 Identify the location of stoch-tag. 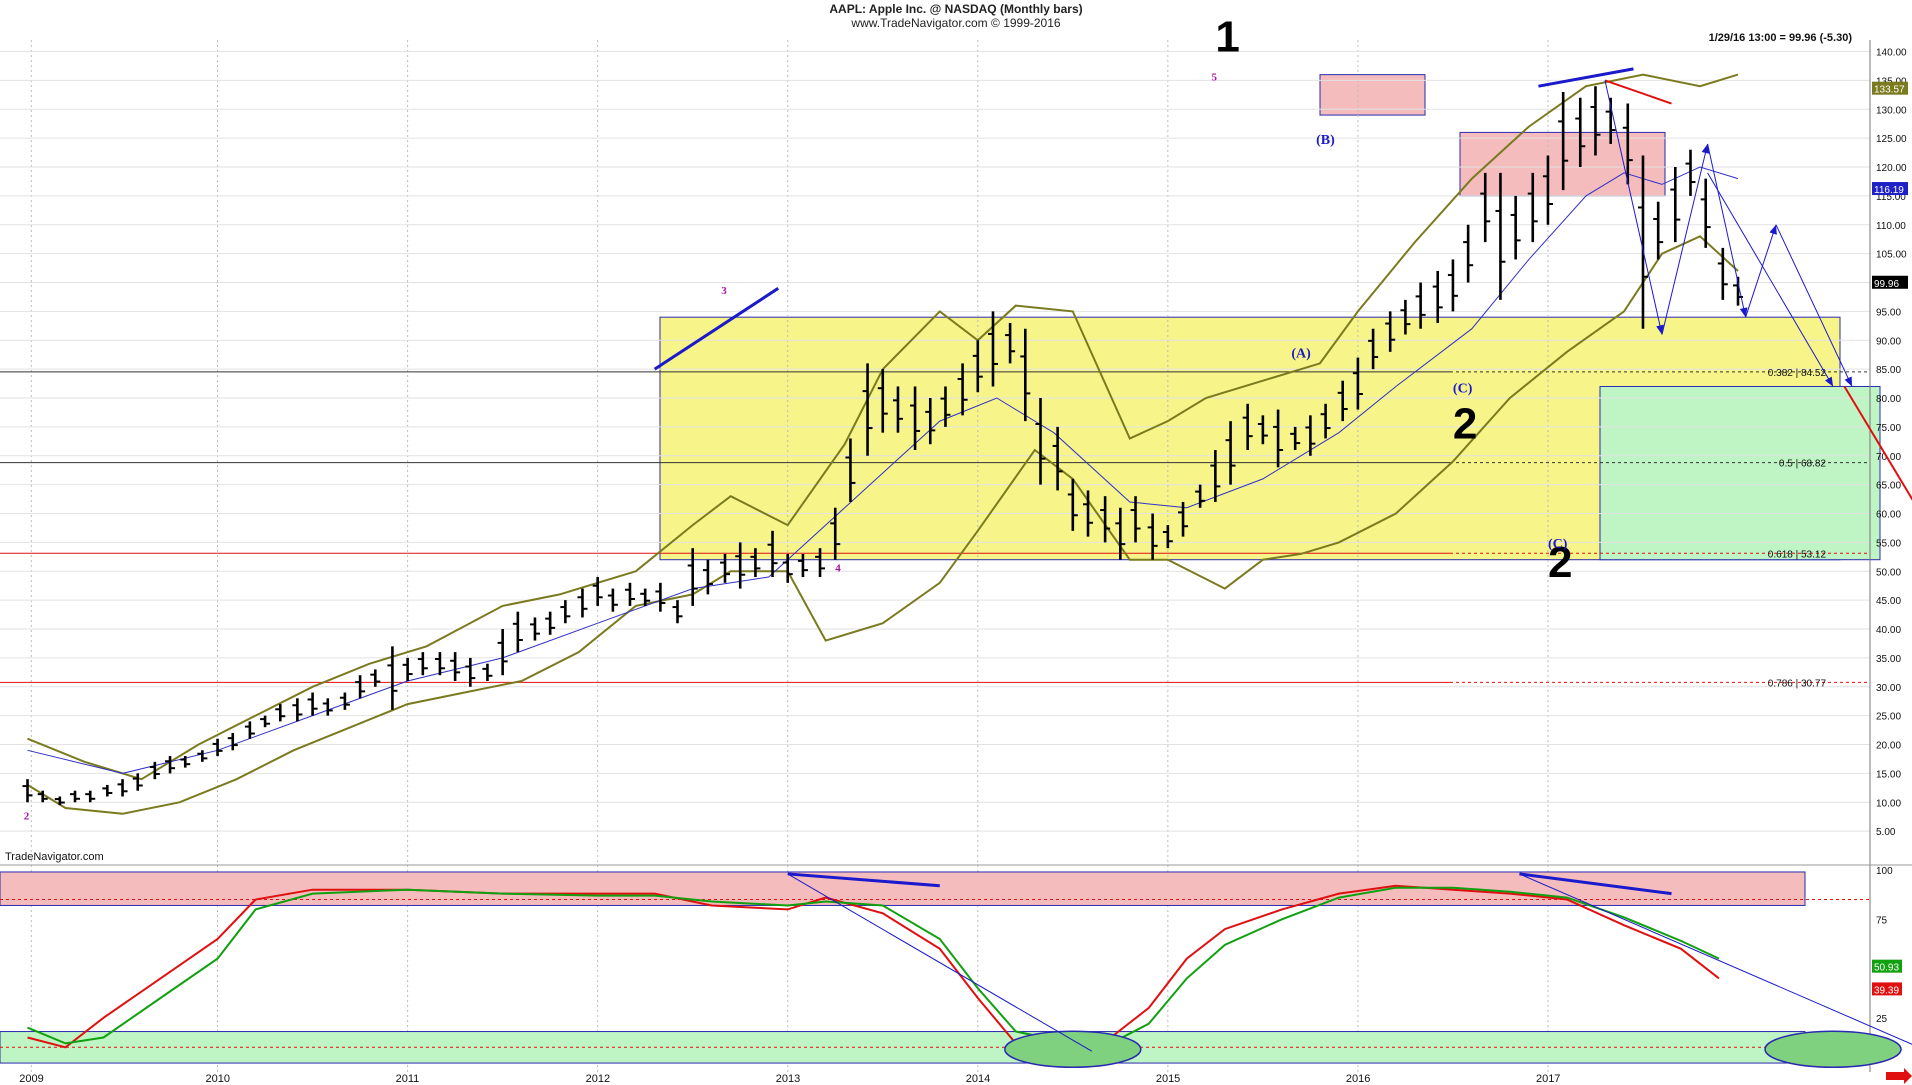
(1887, 989).